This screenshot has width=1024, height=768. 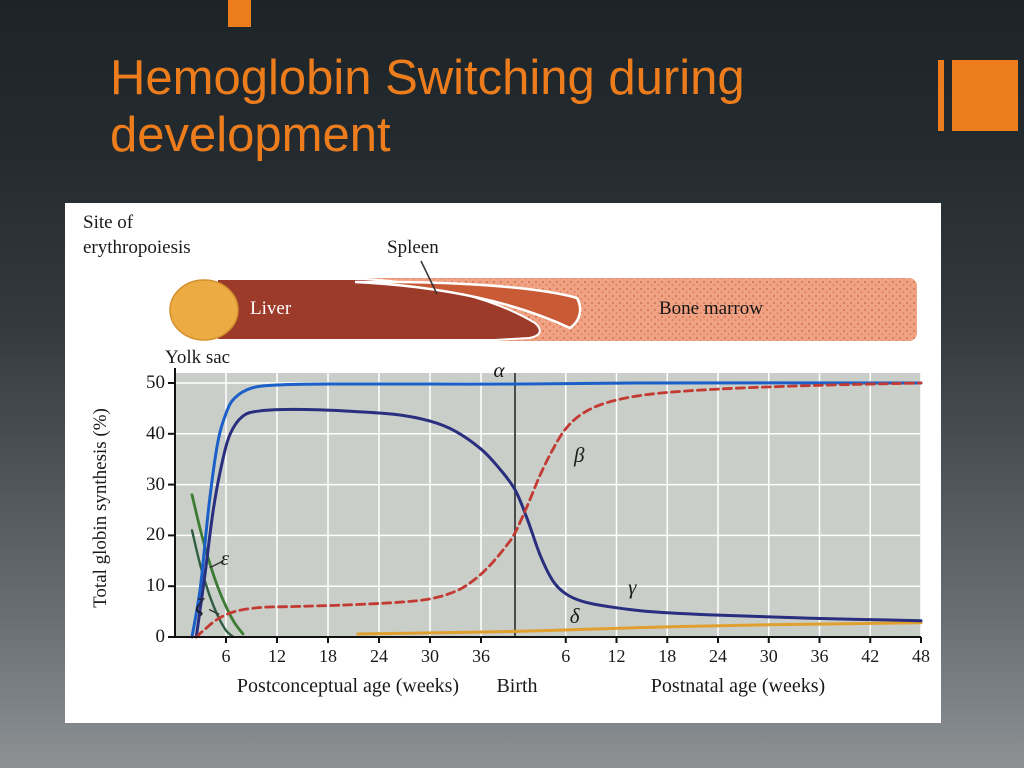 I want to click on birth-caption: Birth, so click(x=517, y=686).